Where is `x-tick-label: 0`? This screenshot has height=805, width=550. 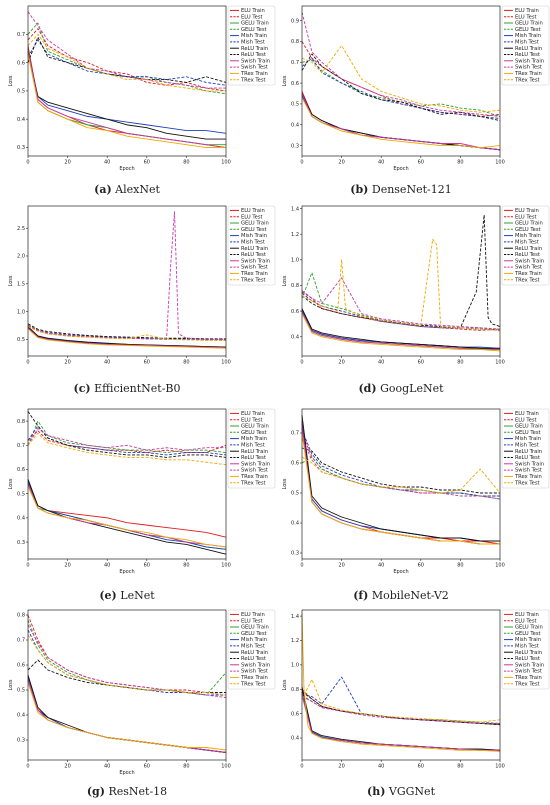
x-tick-label: 0 is located at coordinates (27, 566).